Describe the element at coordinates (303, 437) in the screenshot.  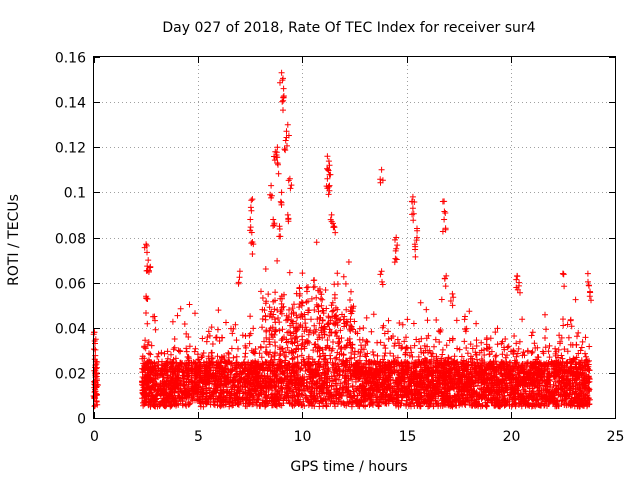
I see `x-tick-label: 10` at that location.